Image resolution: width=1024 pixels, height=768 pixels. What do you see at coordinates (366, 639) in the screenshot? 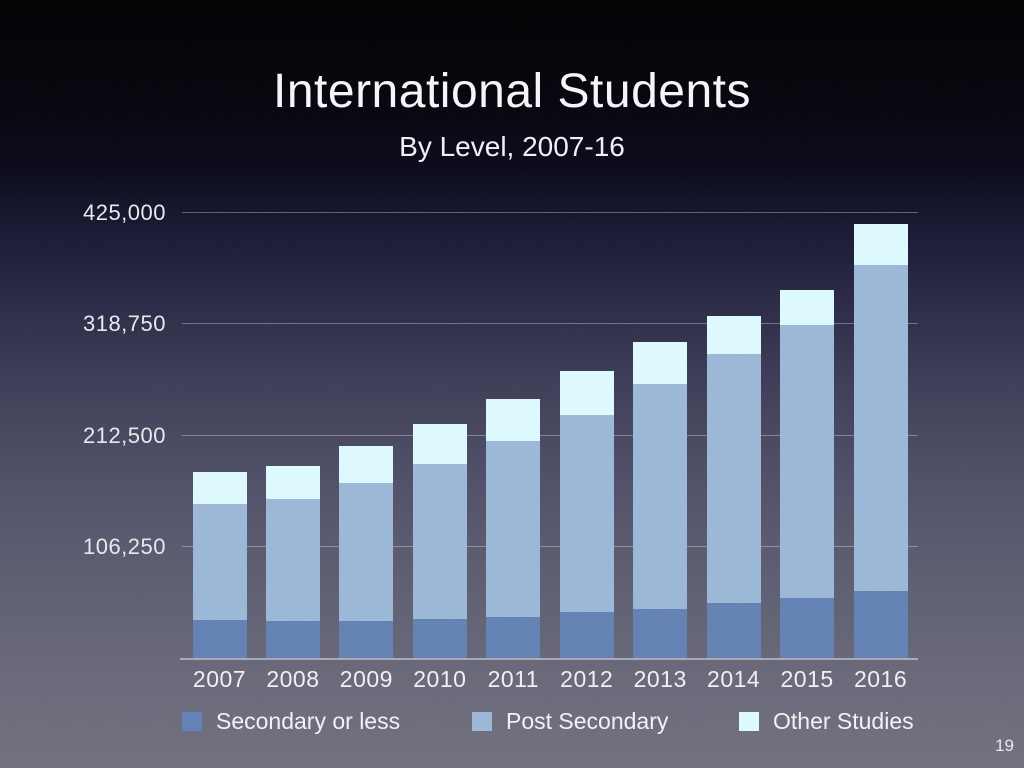
I see `bar-segment-2009-secondary-or-less` at bounding box center [366, 639].